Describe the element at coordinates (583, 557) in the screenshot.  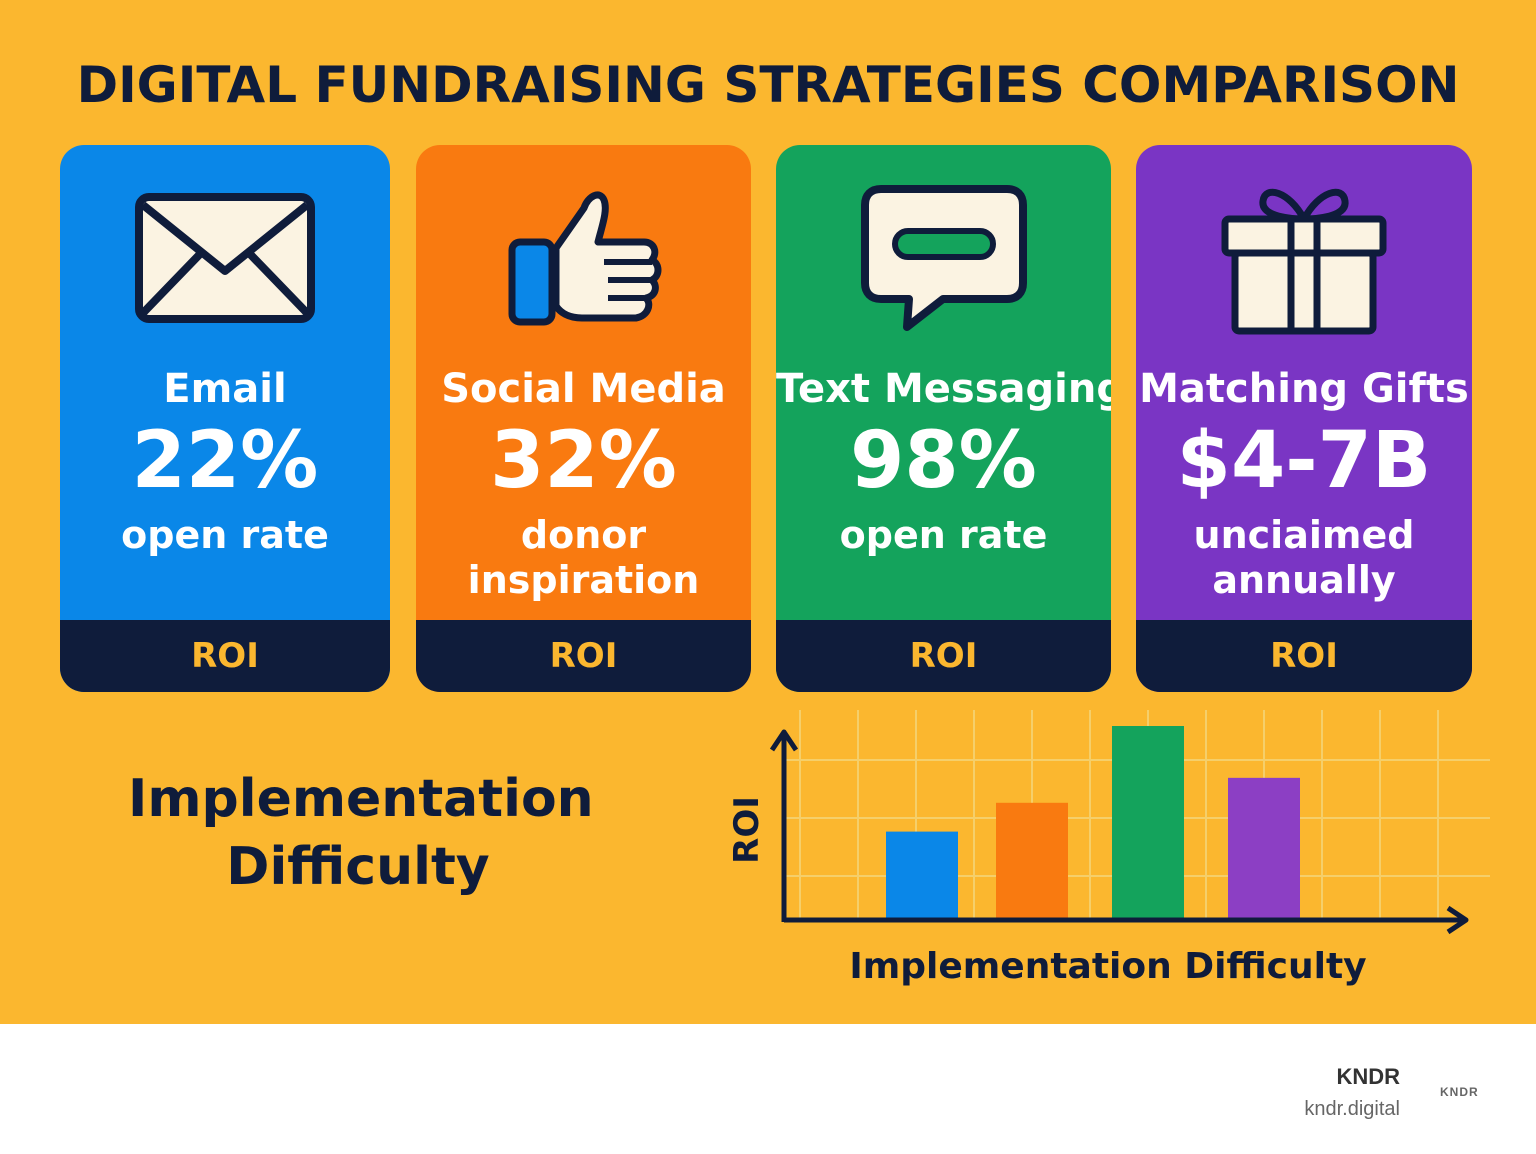
I see `card-desc: donor inspiration` at that location.